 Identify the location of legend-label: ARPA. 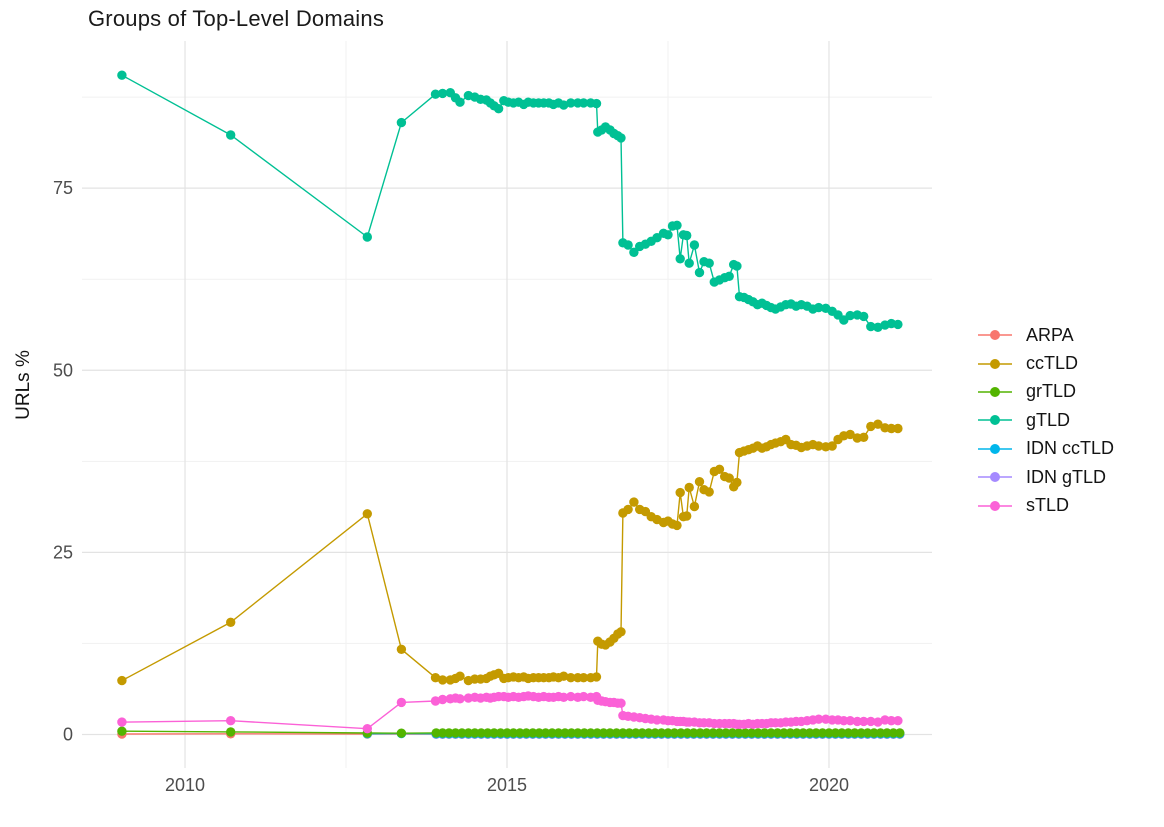
(1050, 334).